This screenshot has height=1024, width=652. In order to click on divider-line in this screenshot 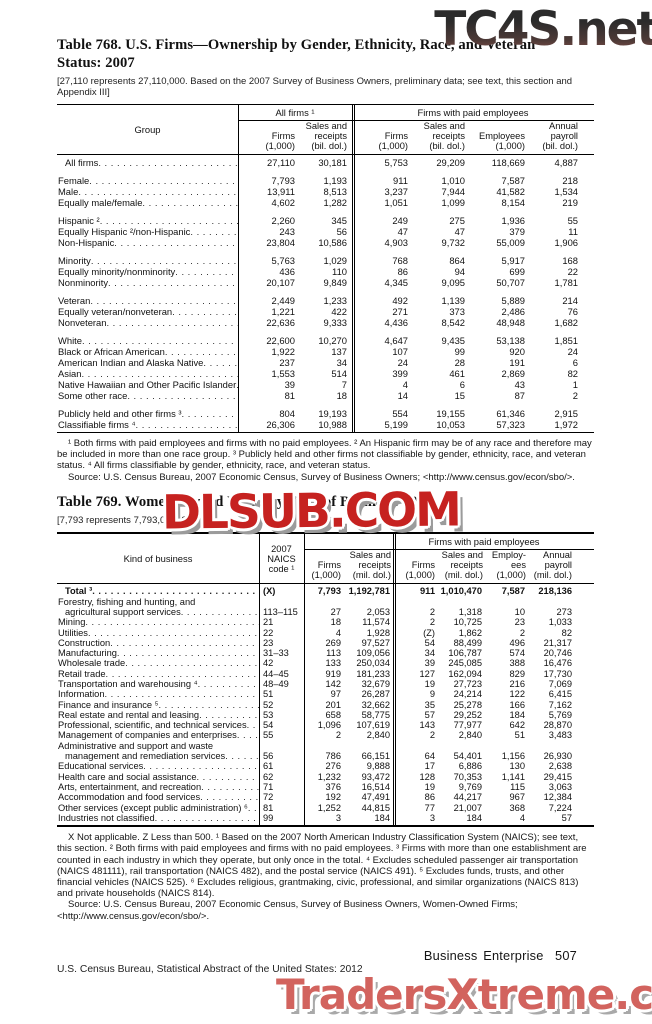, I will do `click(394, 680)`.